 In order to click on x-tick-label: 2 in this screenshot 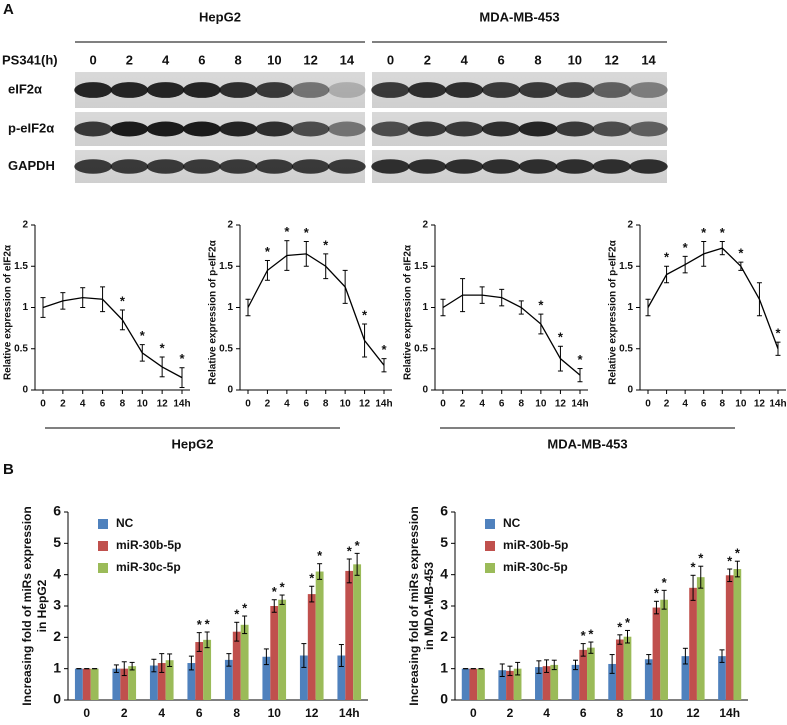, I will do `click(268, 404)`.